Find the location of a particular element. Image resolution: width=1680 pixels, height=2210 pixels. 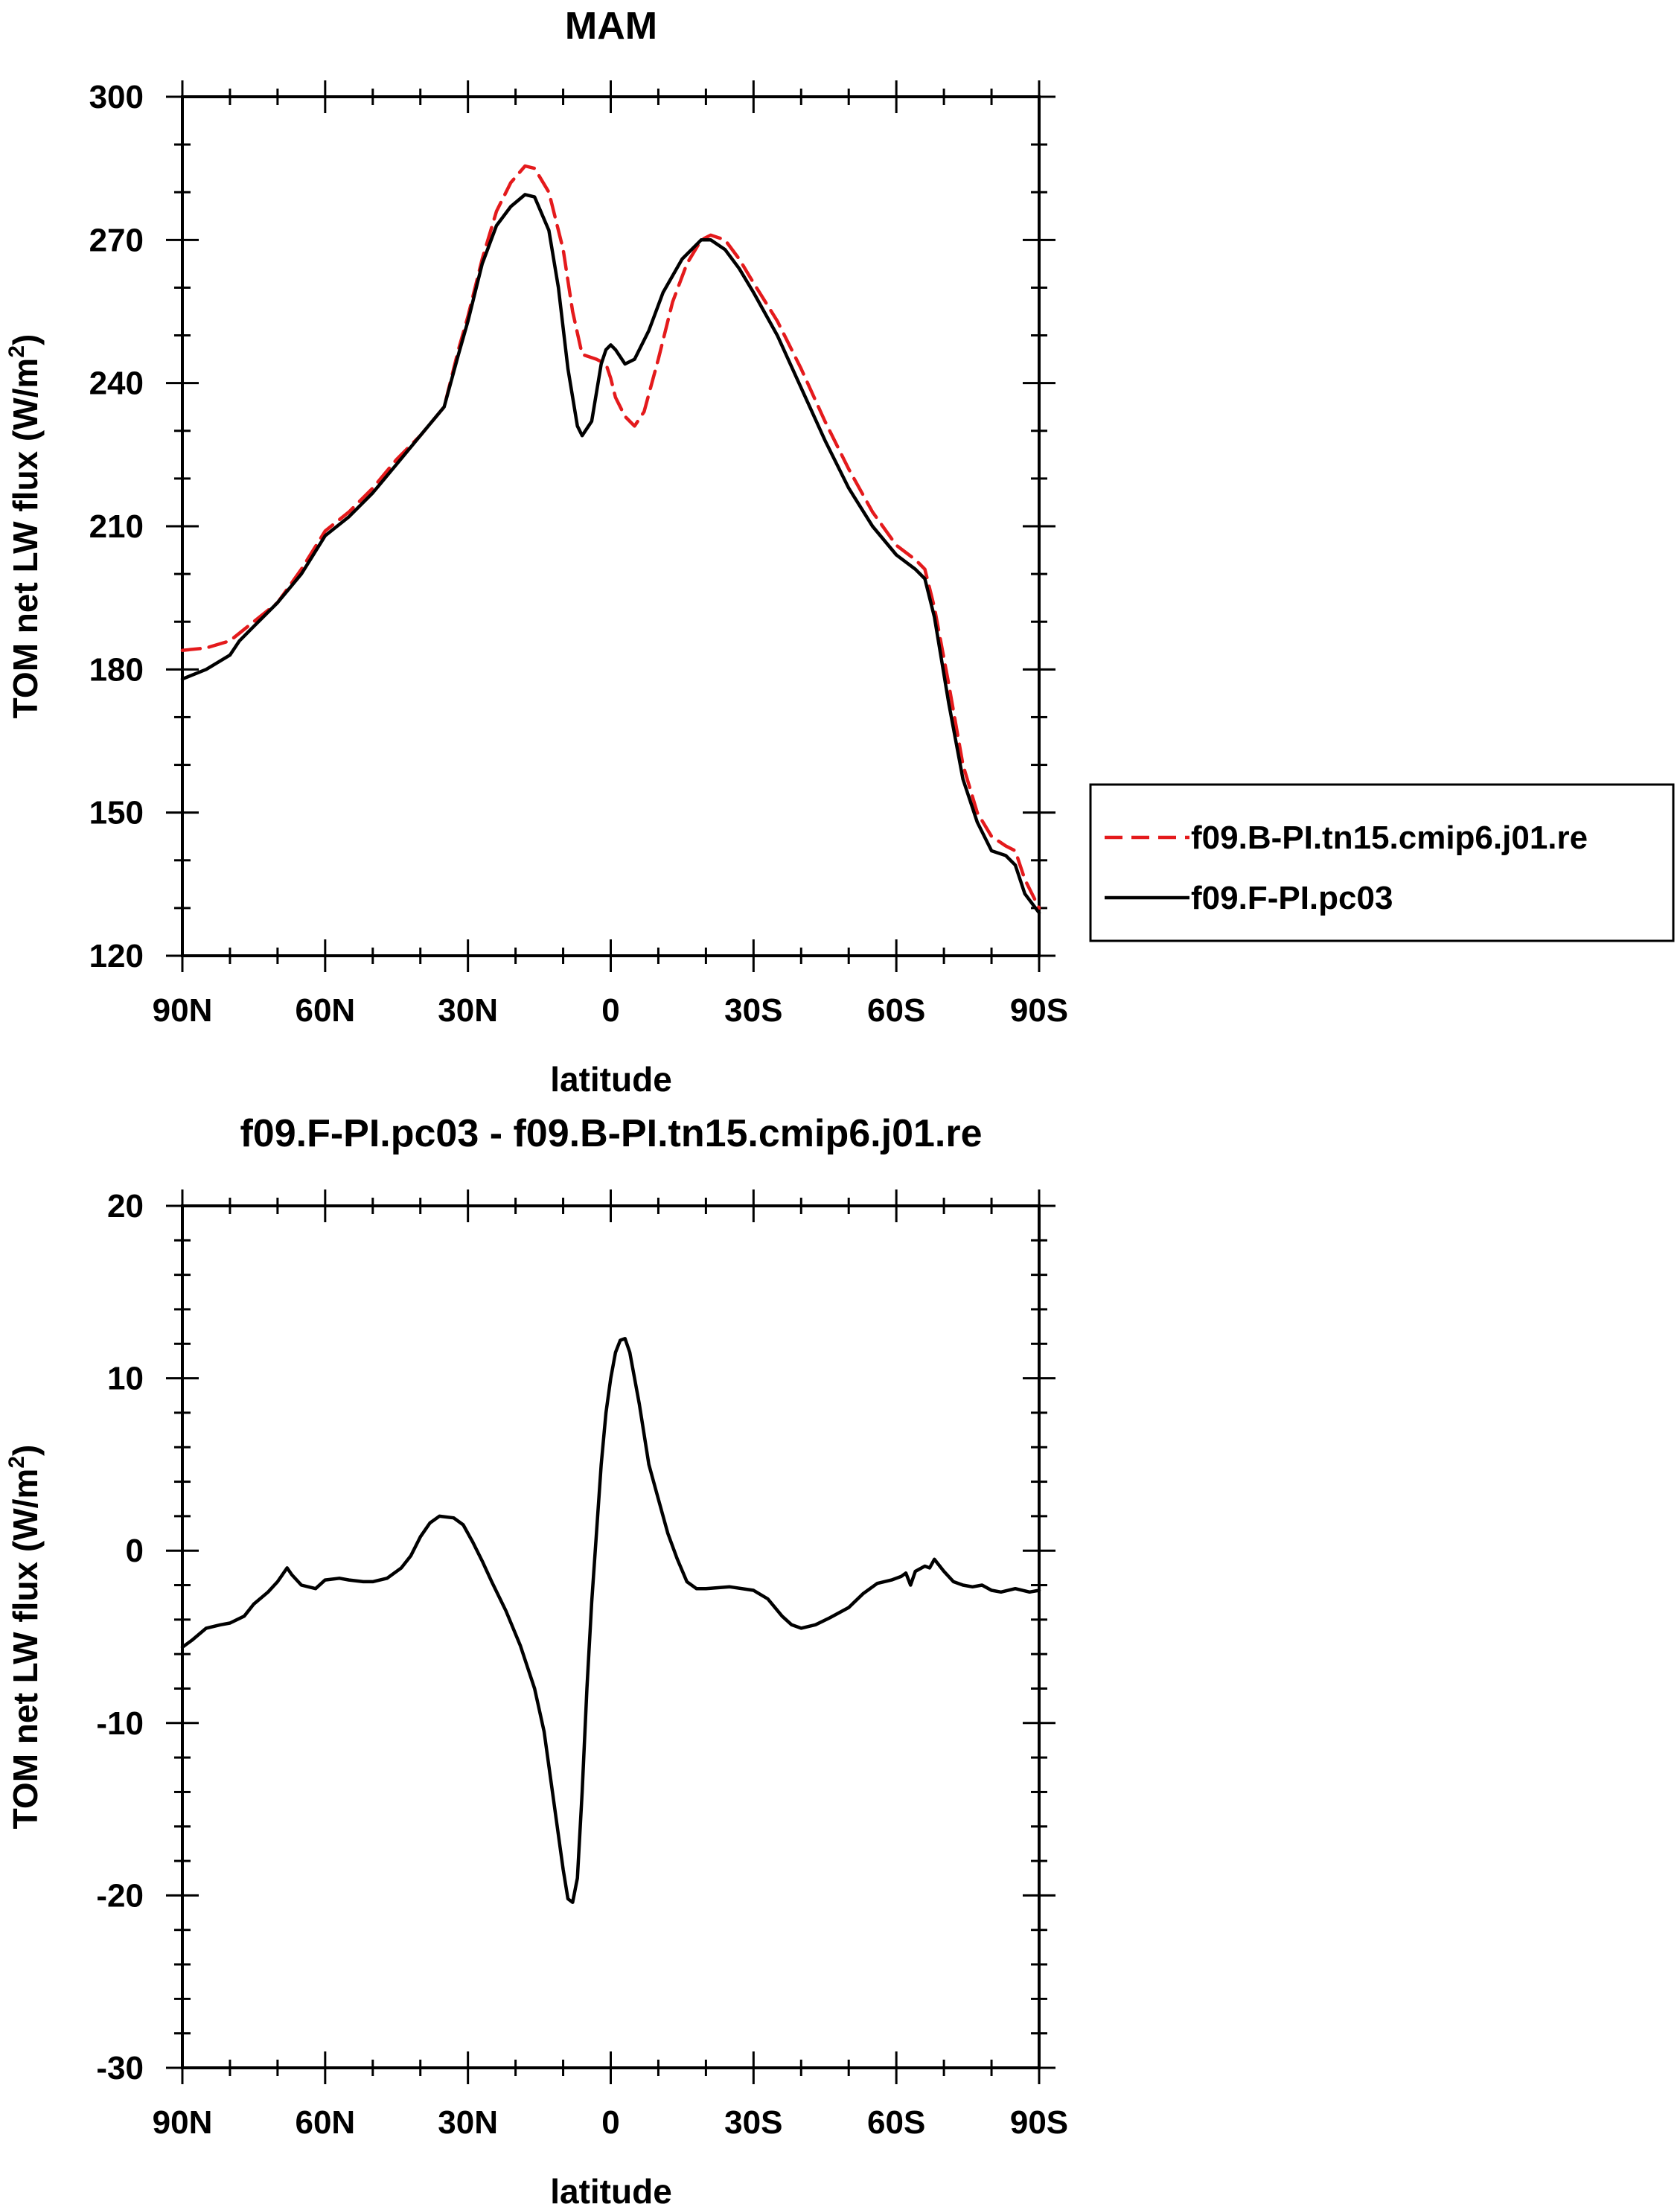

top-x-tick-label: 0 is located at coordinates (610, 1010).